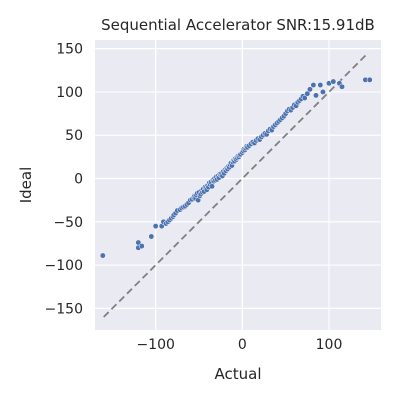  I want to click on y-tick-label: 100, so click(69, 93).